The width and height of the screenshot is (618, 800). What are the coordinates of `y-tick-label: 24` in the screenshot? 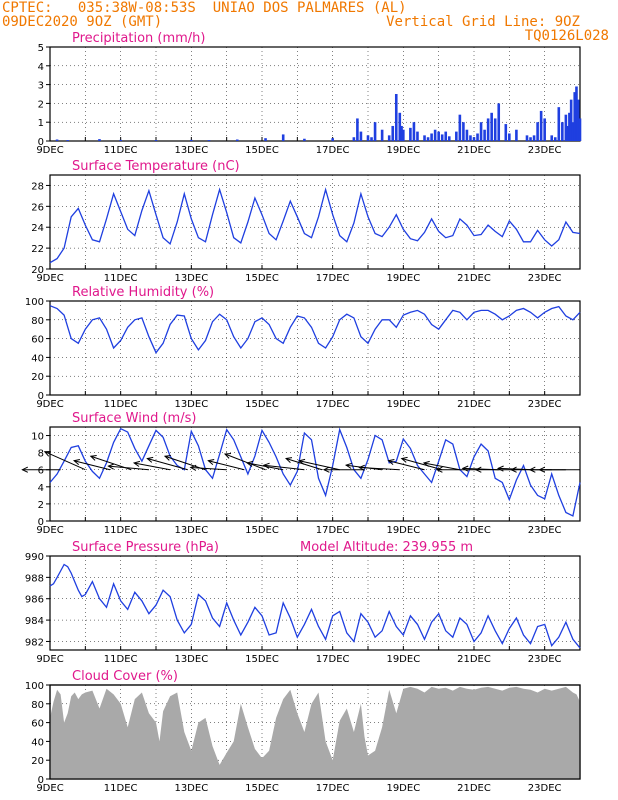 It's located at (37, 228).